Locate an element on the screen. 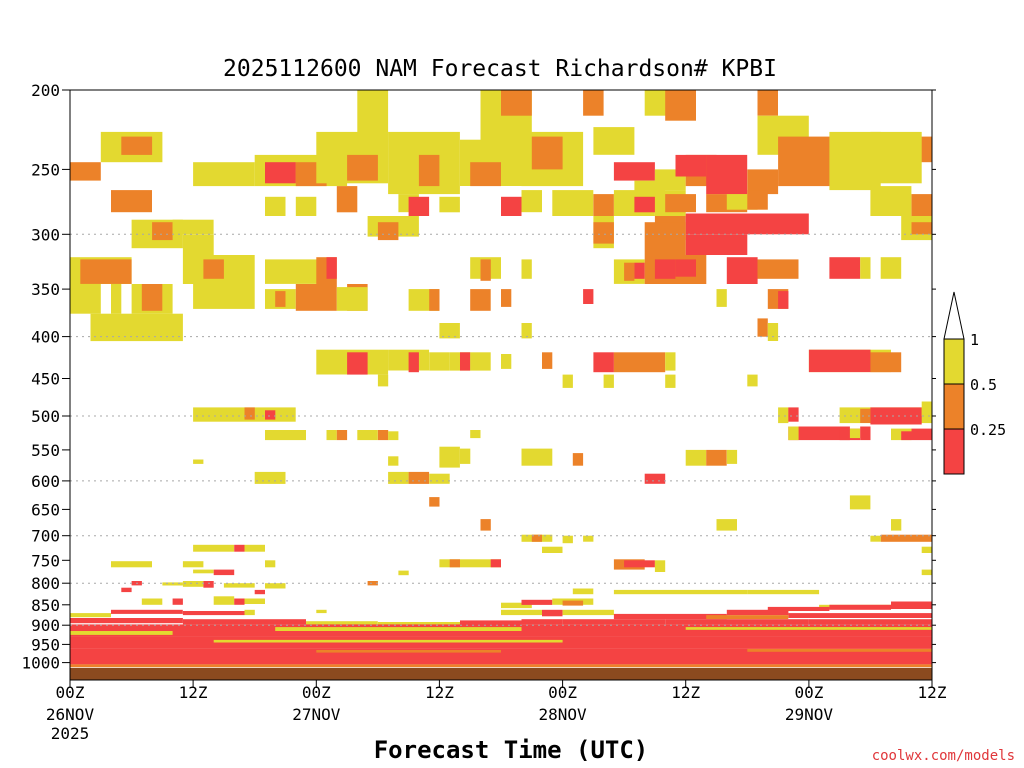 The width and height of the screenshot is (1024, 768). colorbar-legend: 1 0.5 0.25 is located at coordinates (974, 383).